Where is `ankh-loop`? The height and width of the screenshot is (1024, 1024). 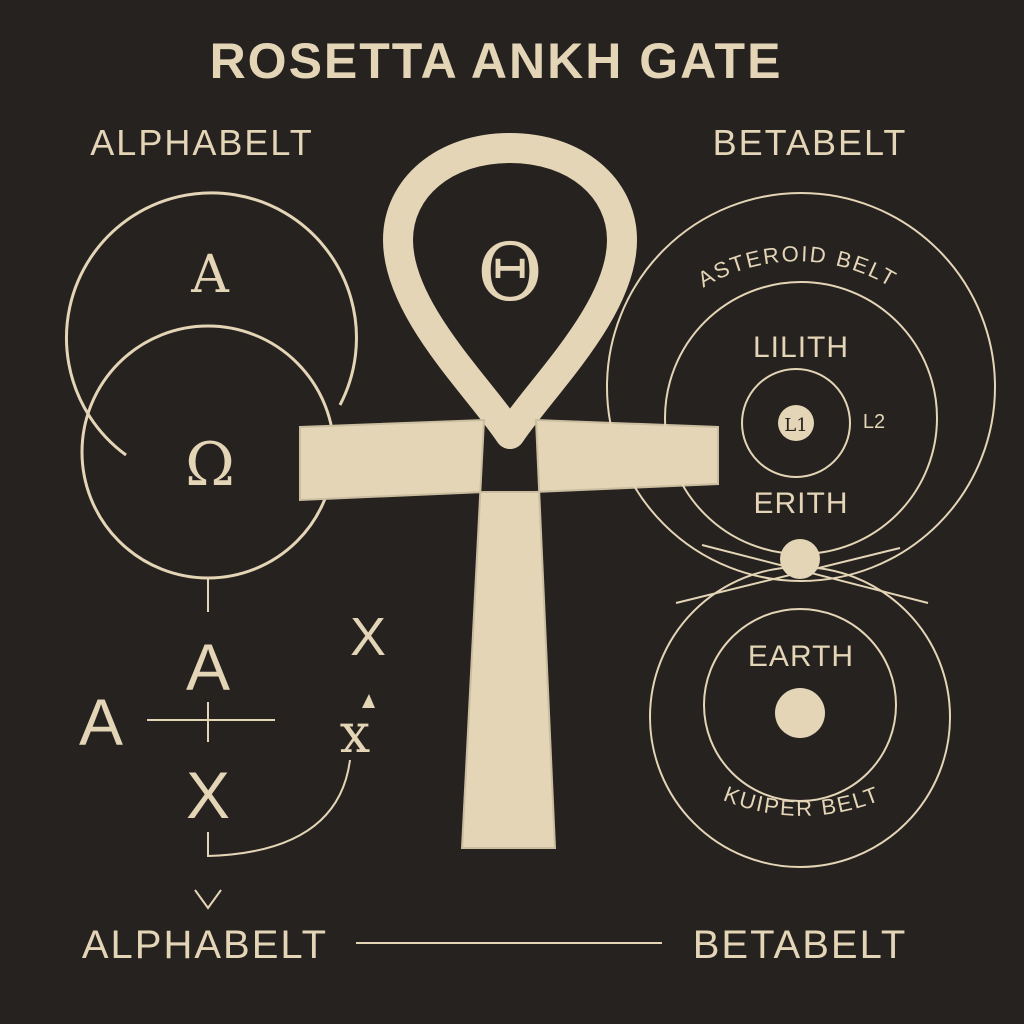
ankh-loop is located at coordinates (510, 291).